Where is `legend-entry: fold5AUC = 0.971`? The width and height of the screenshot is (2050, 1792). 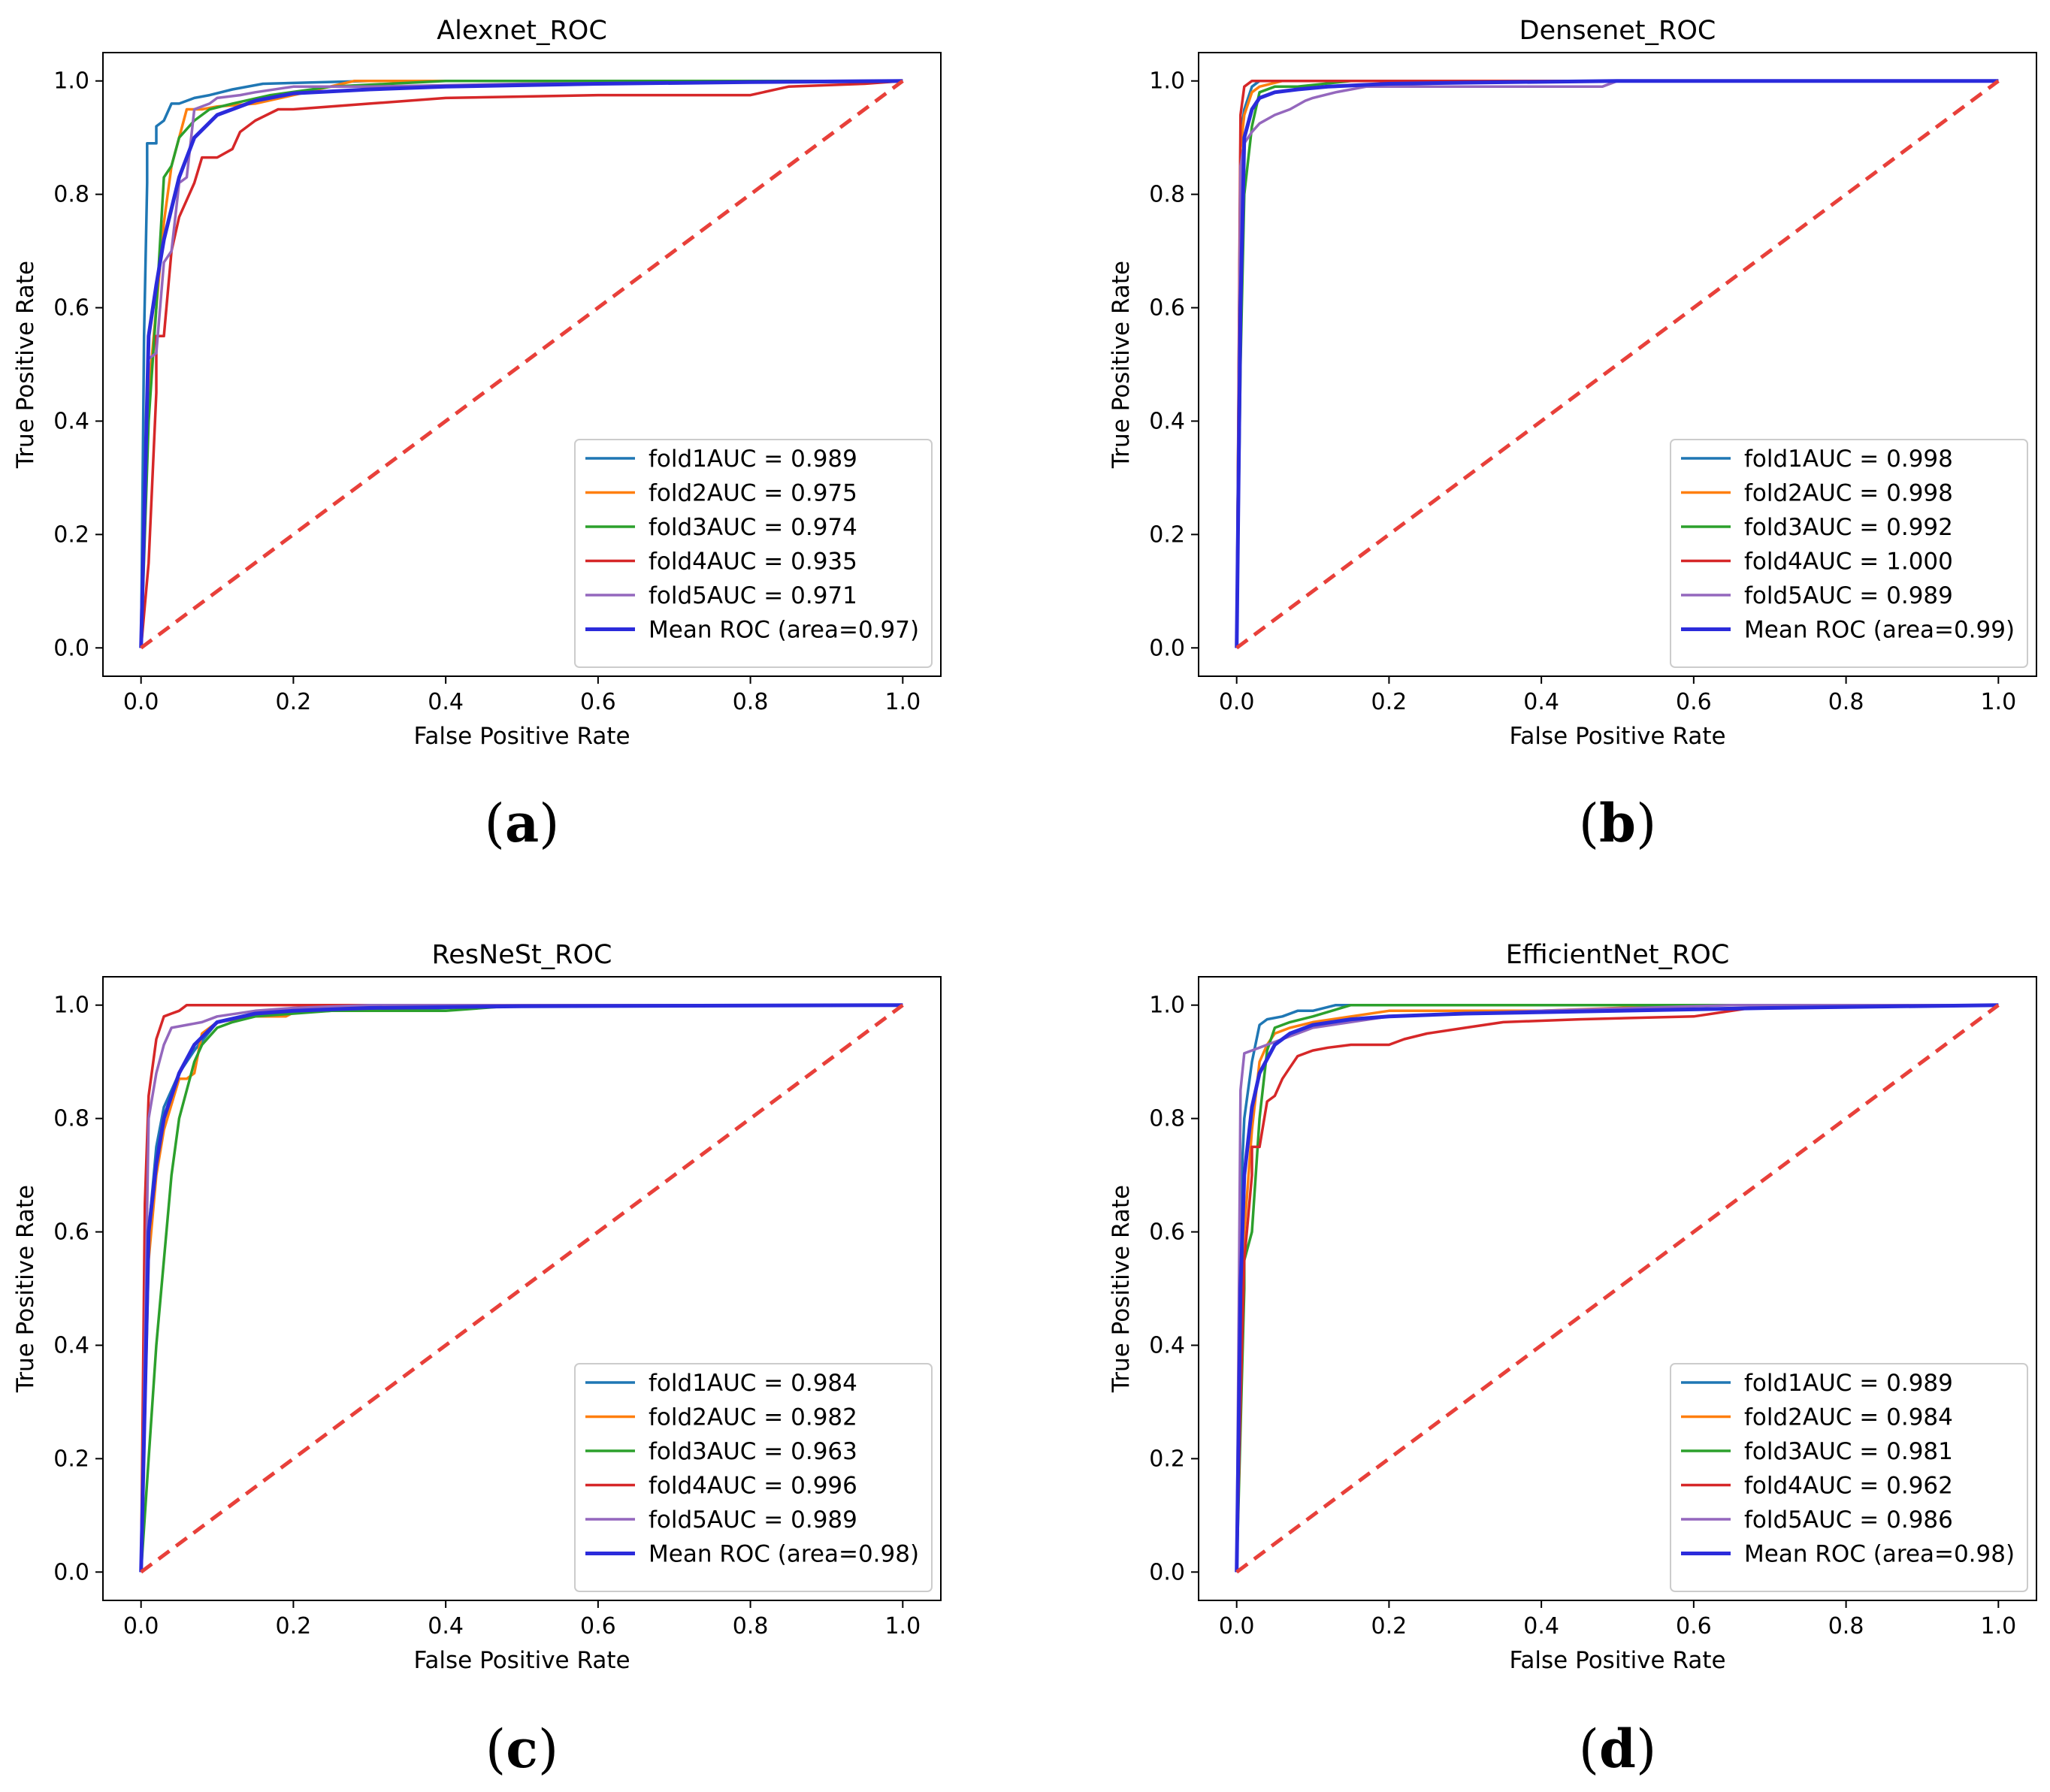 legend-entry: fold5AUC = 0.971 is located at coordinates (753, 596).